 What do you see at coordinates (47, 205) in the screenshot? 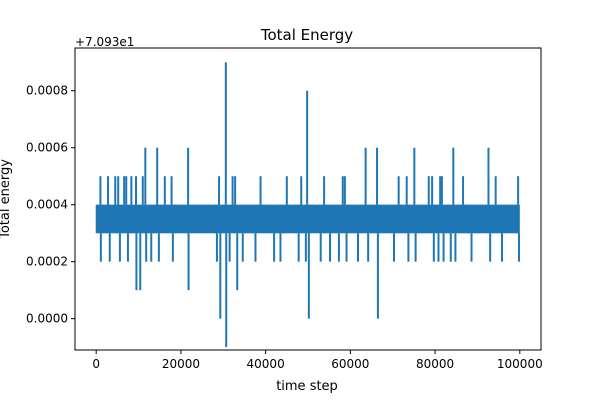
I see `y-tick-label: 0.0004` at bounding box center [47, 205].